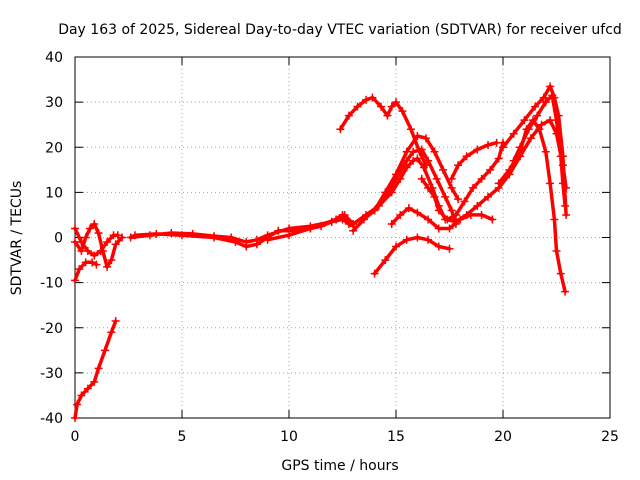 This screenshot has width=640, height=480. What do you see at coordinates (51, 284) in the screenshot?
I see `y-tick-label: -10` at bounding box center [51, 284].